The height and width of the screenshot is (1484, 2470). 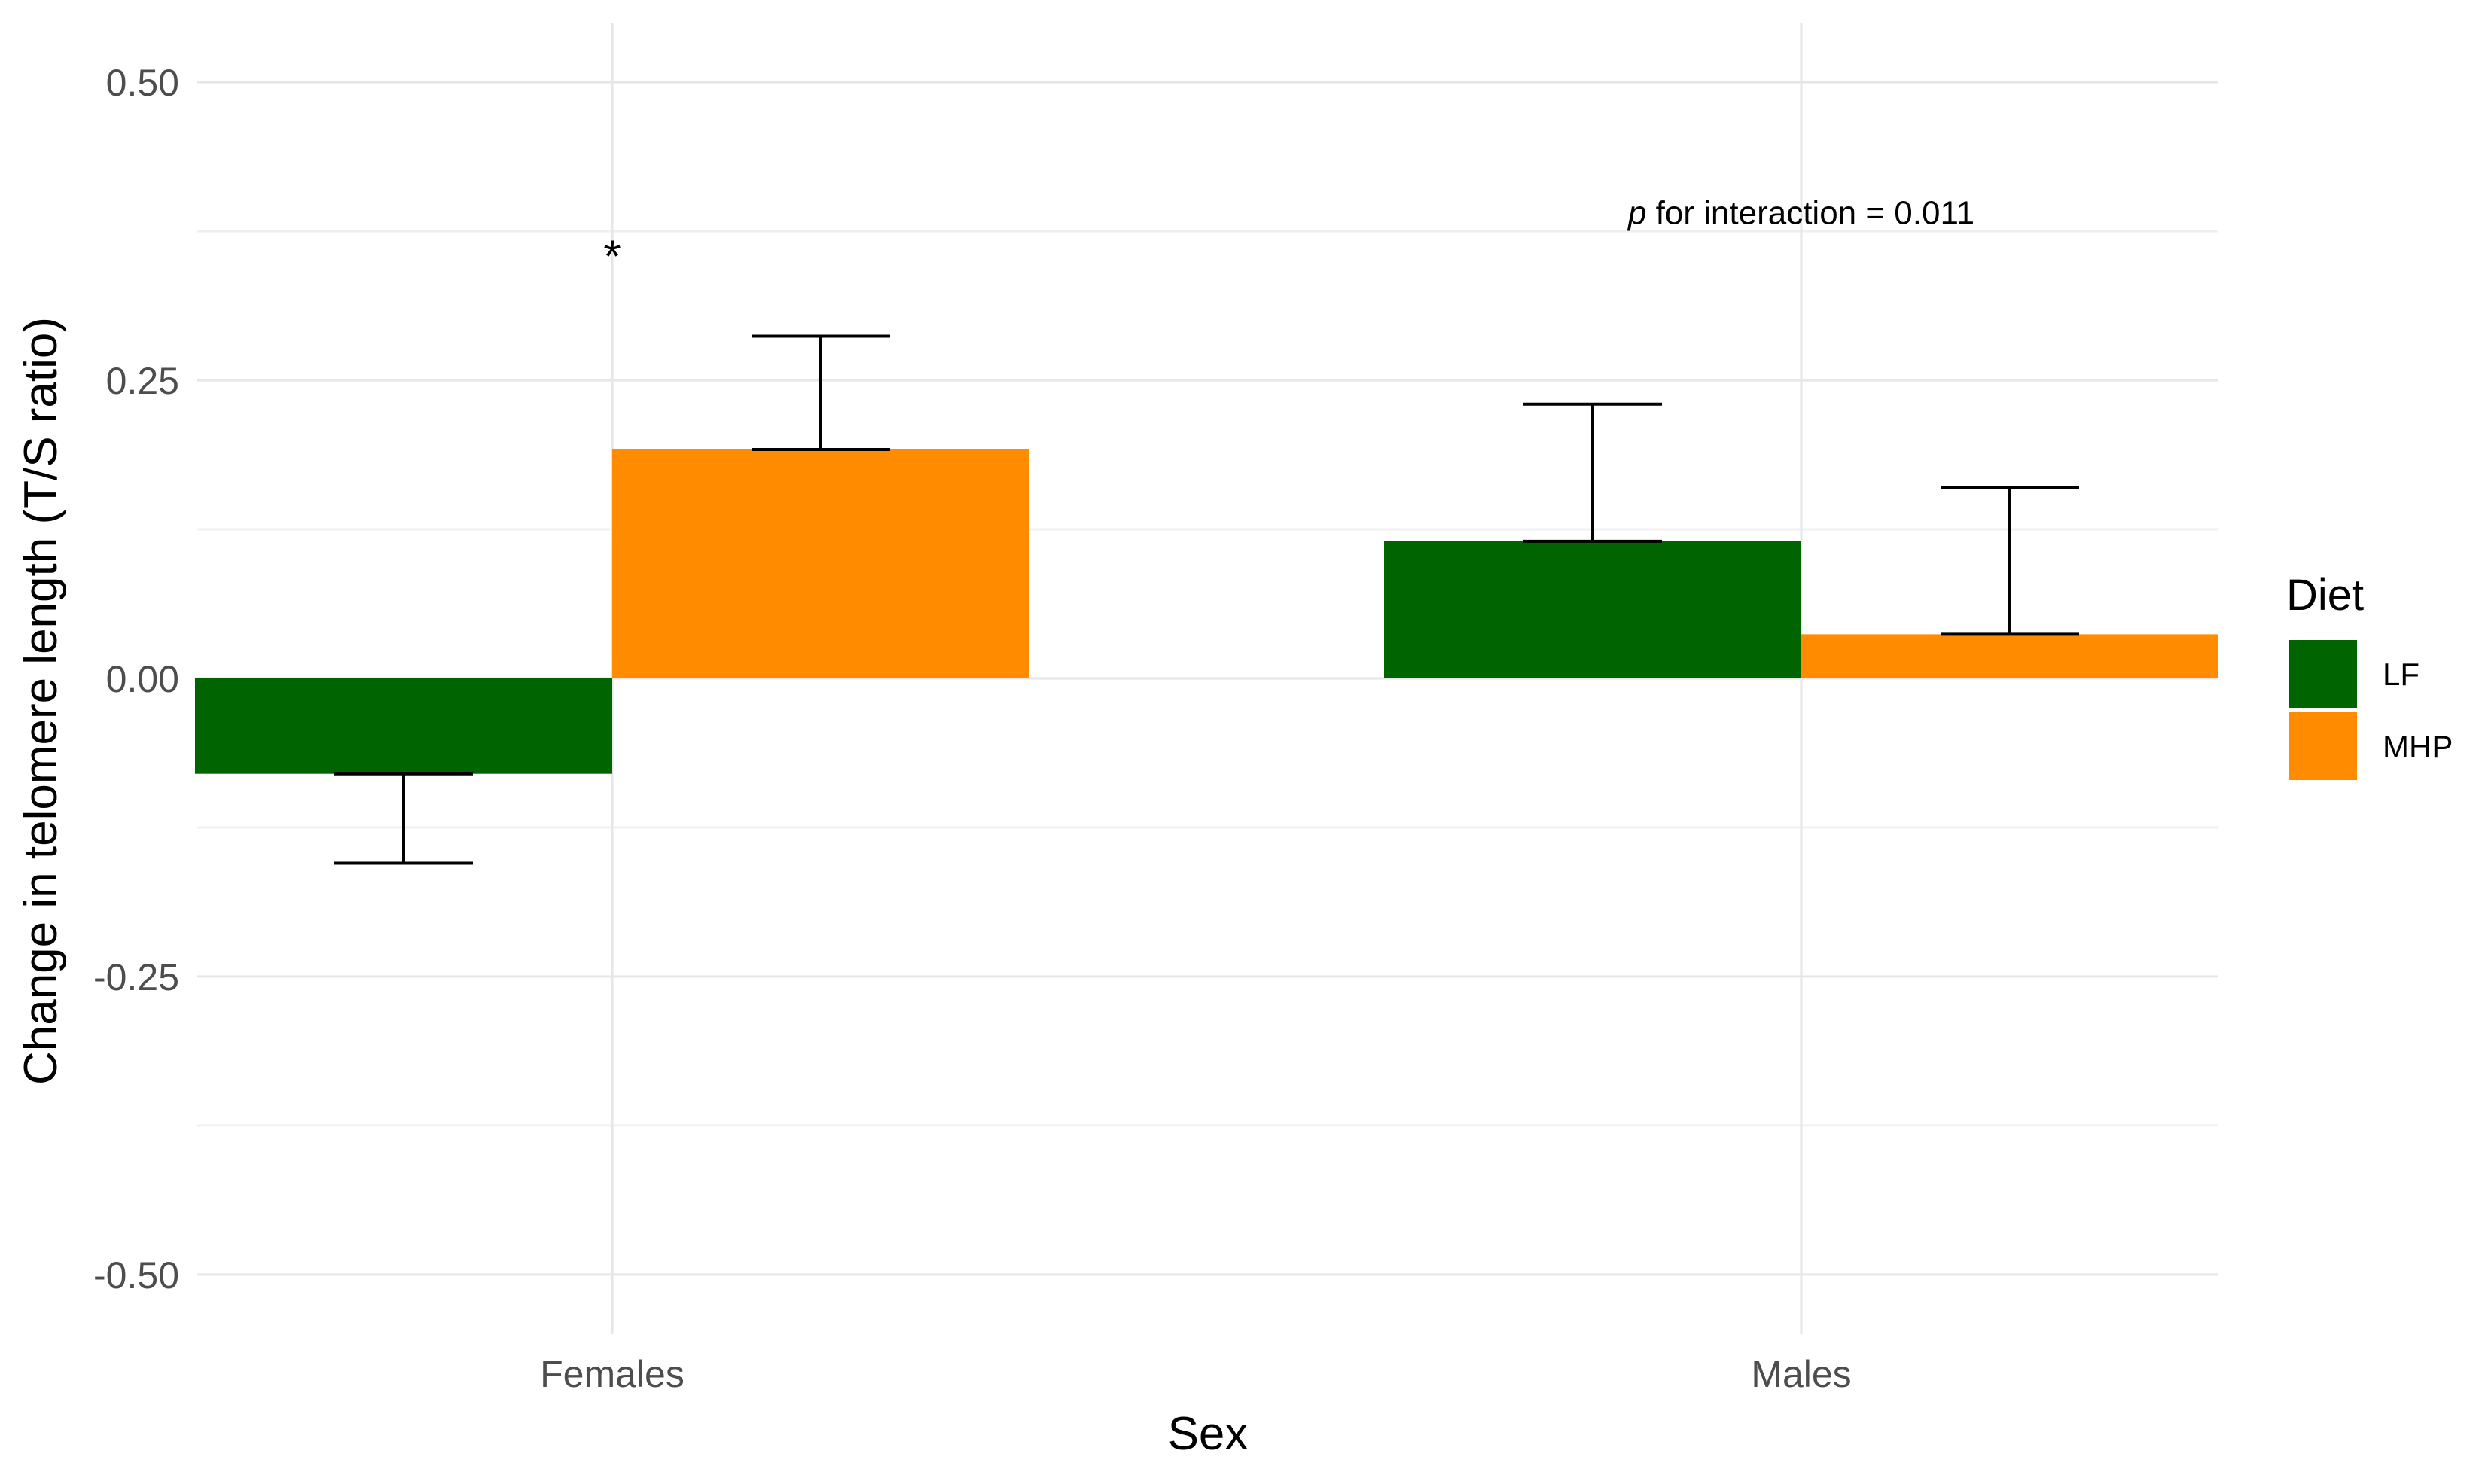 What do you see at coordinates (1801, 1374) in the screenshot?
I see `x-tick-label: Males` at bounding box center [1801, 1374].